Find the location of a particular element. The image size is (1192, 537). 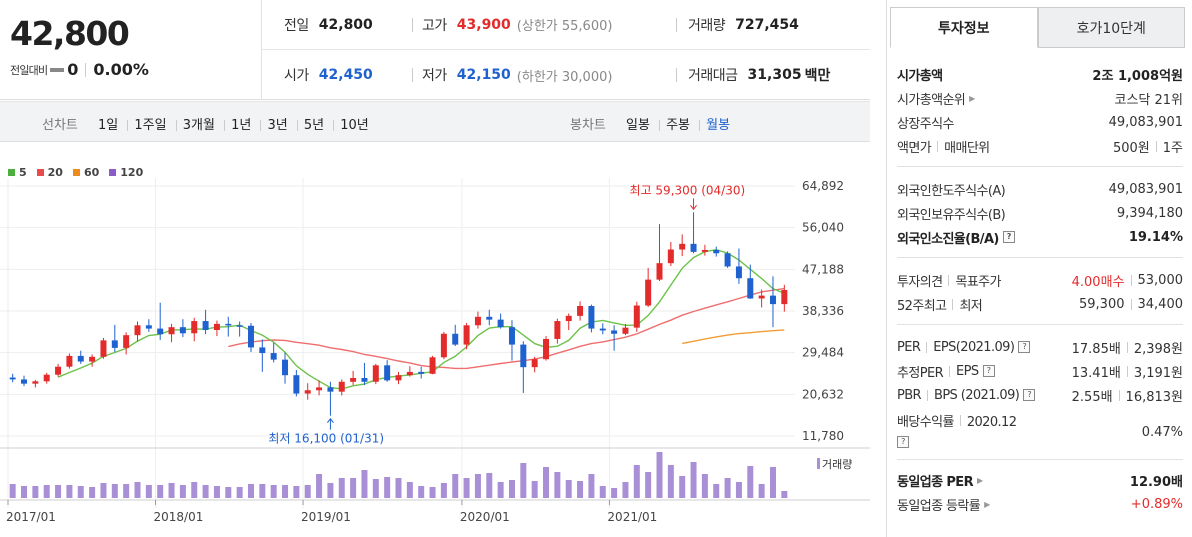

info-row: PER EPS(2021.09)? 17.85배 2,398원 is located at coordinates (1040, 347).